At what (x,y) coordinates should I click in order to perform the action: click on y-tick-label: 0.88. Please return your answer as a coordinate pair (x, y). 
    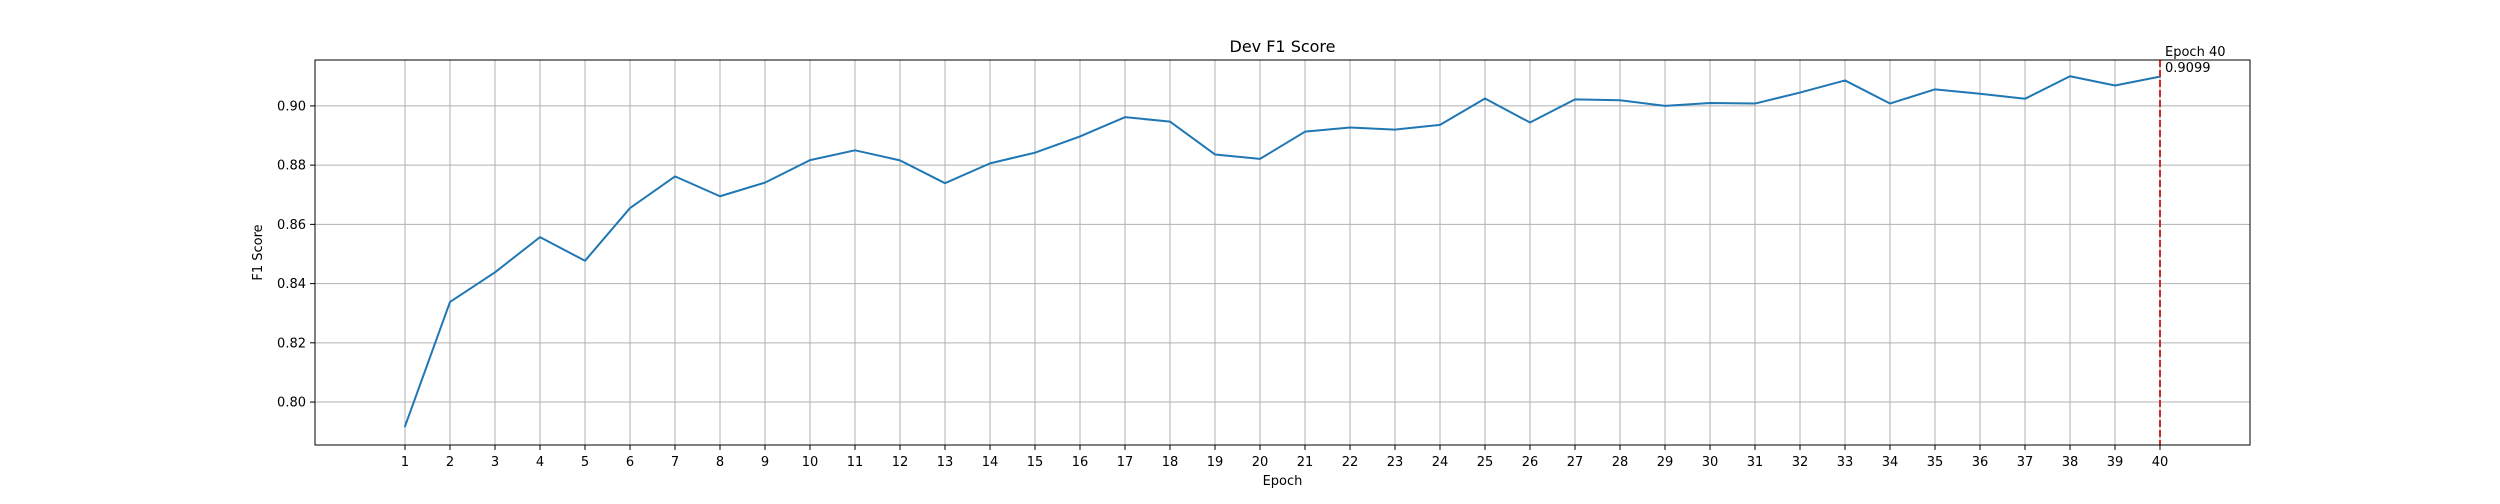
    Looking at the image, I should click on (291, 166).